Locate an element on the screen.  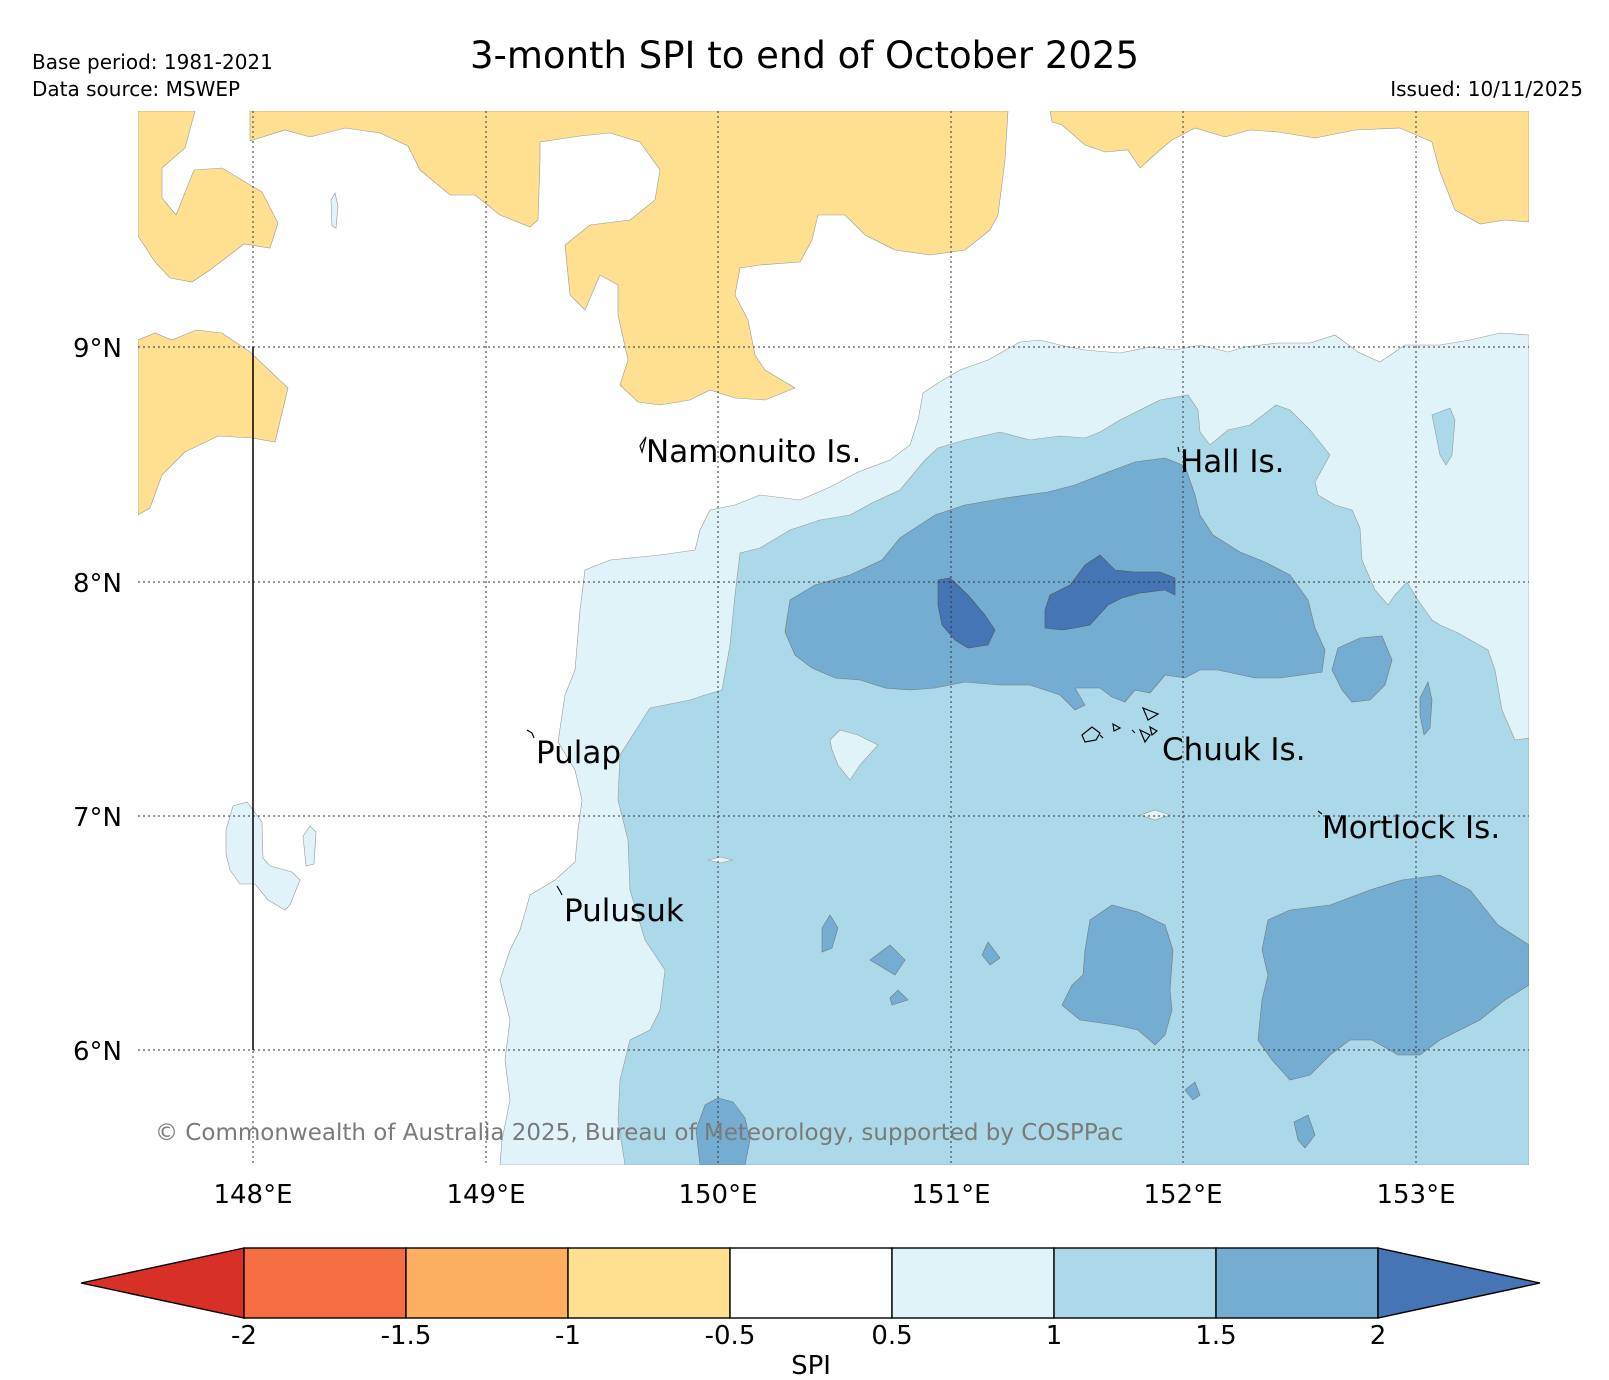
place-label-hall: Hall Is. is located at coordinates (1232, 462).